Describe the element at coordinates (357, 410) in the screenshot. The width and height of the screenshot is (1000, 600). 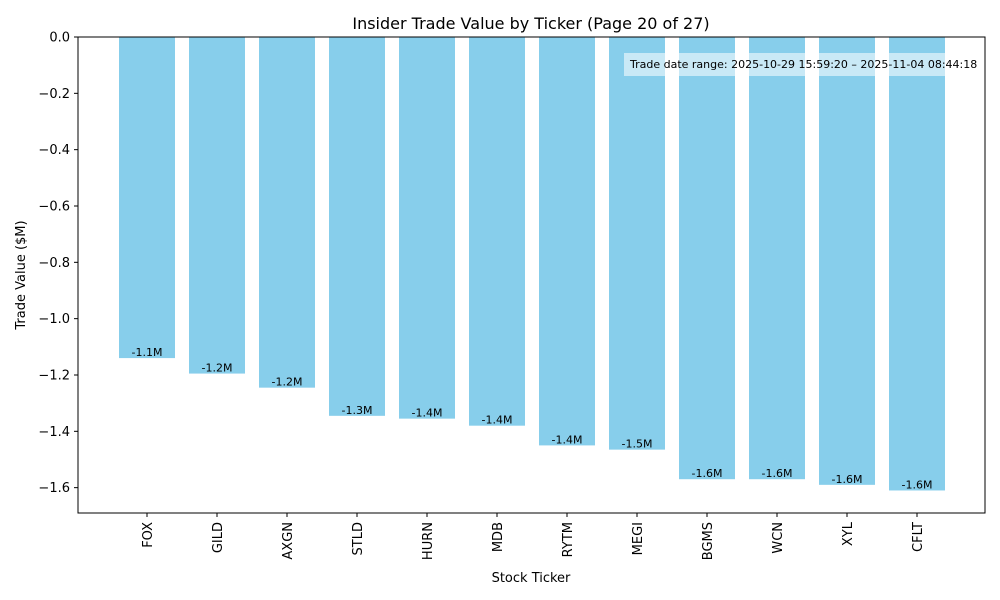
I see `data-label-stld: -1.3M` at that location.